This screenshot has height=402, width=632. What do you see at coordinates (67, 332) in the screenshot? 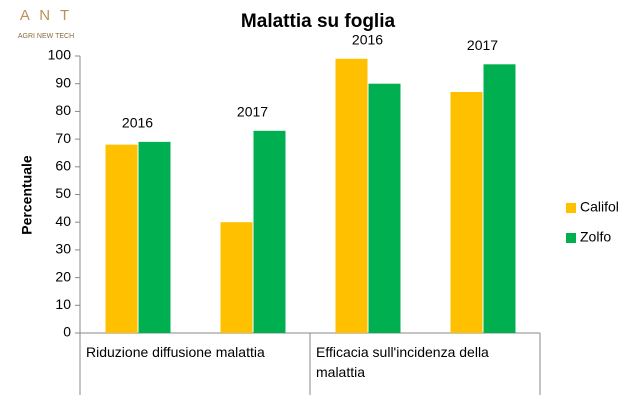
I see `y-tick-label: 0` at bounding box center [67, 332].